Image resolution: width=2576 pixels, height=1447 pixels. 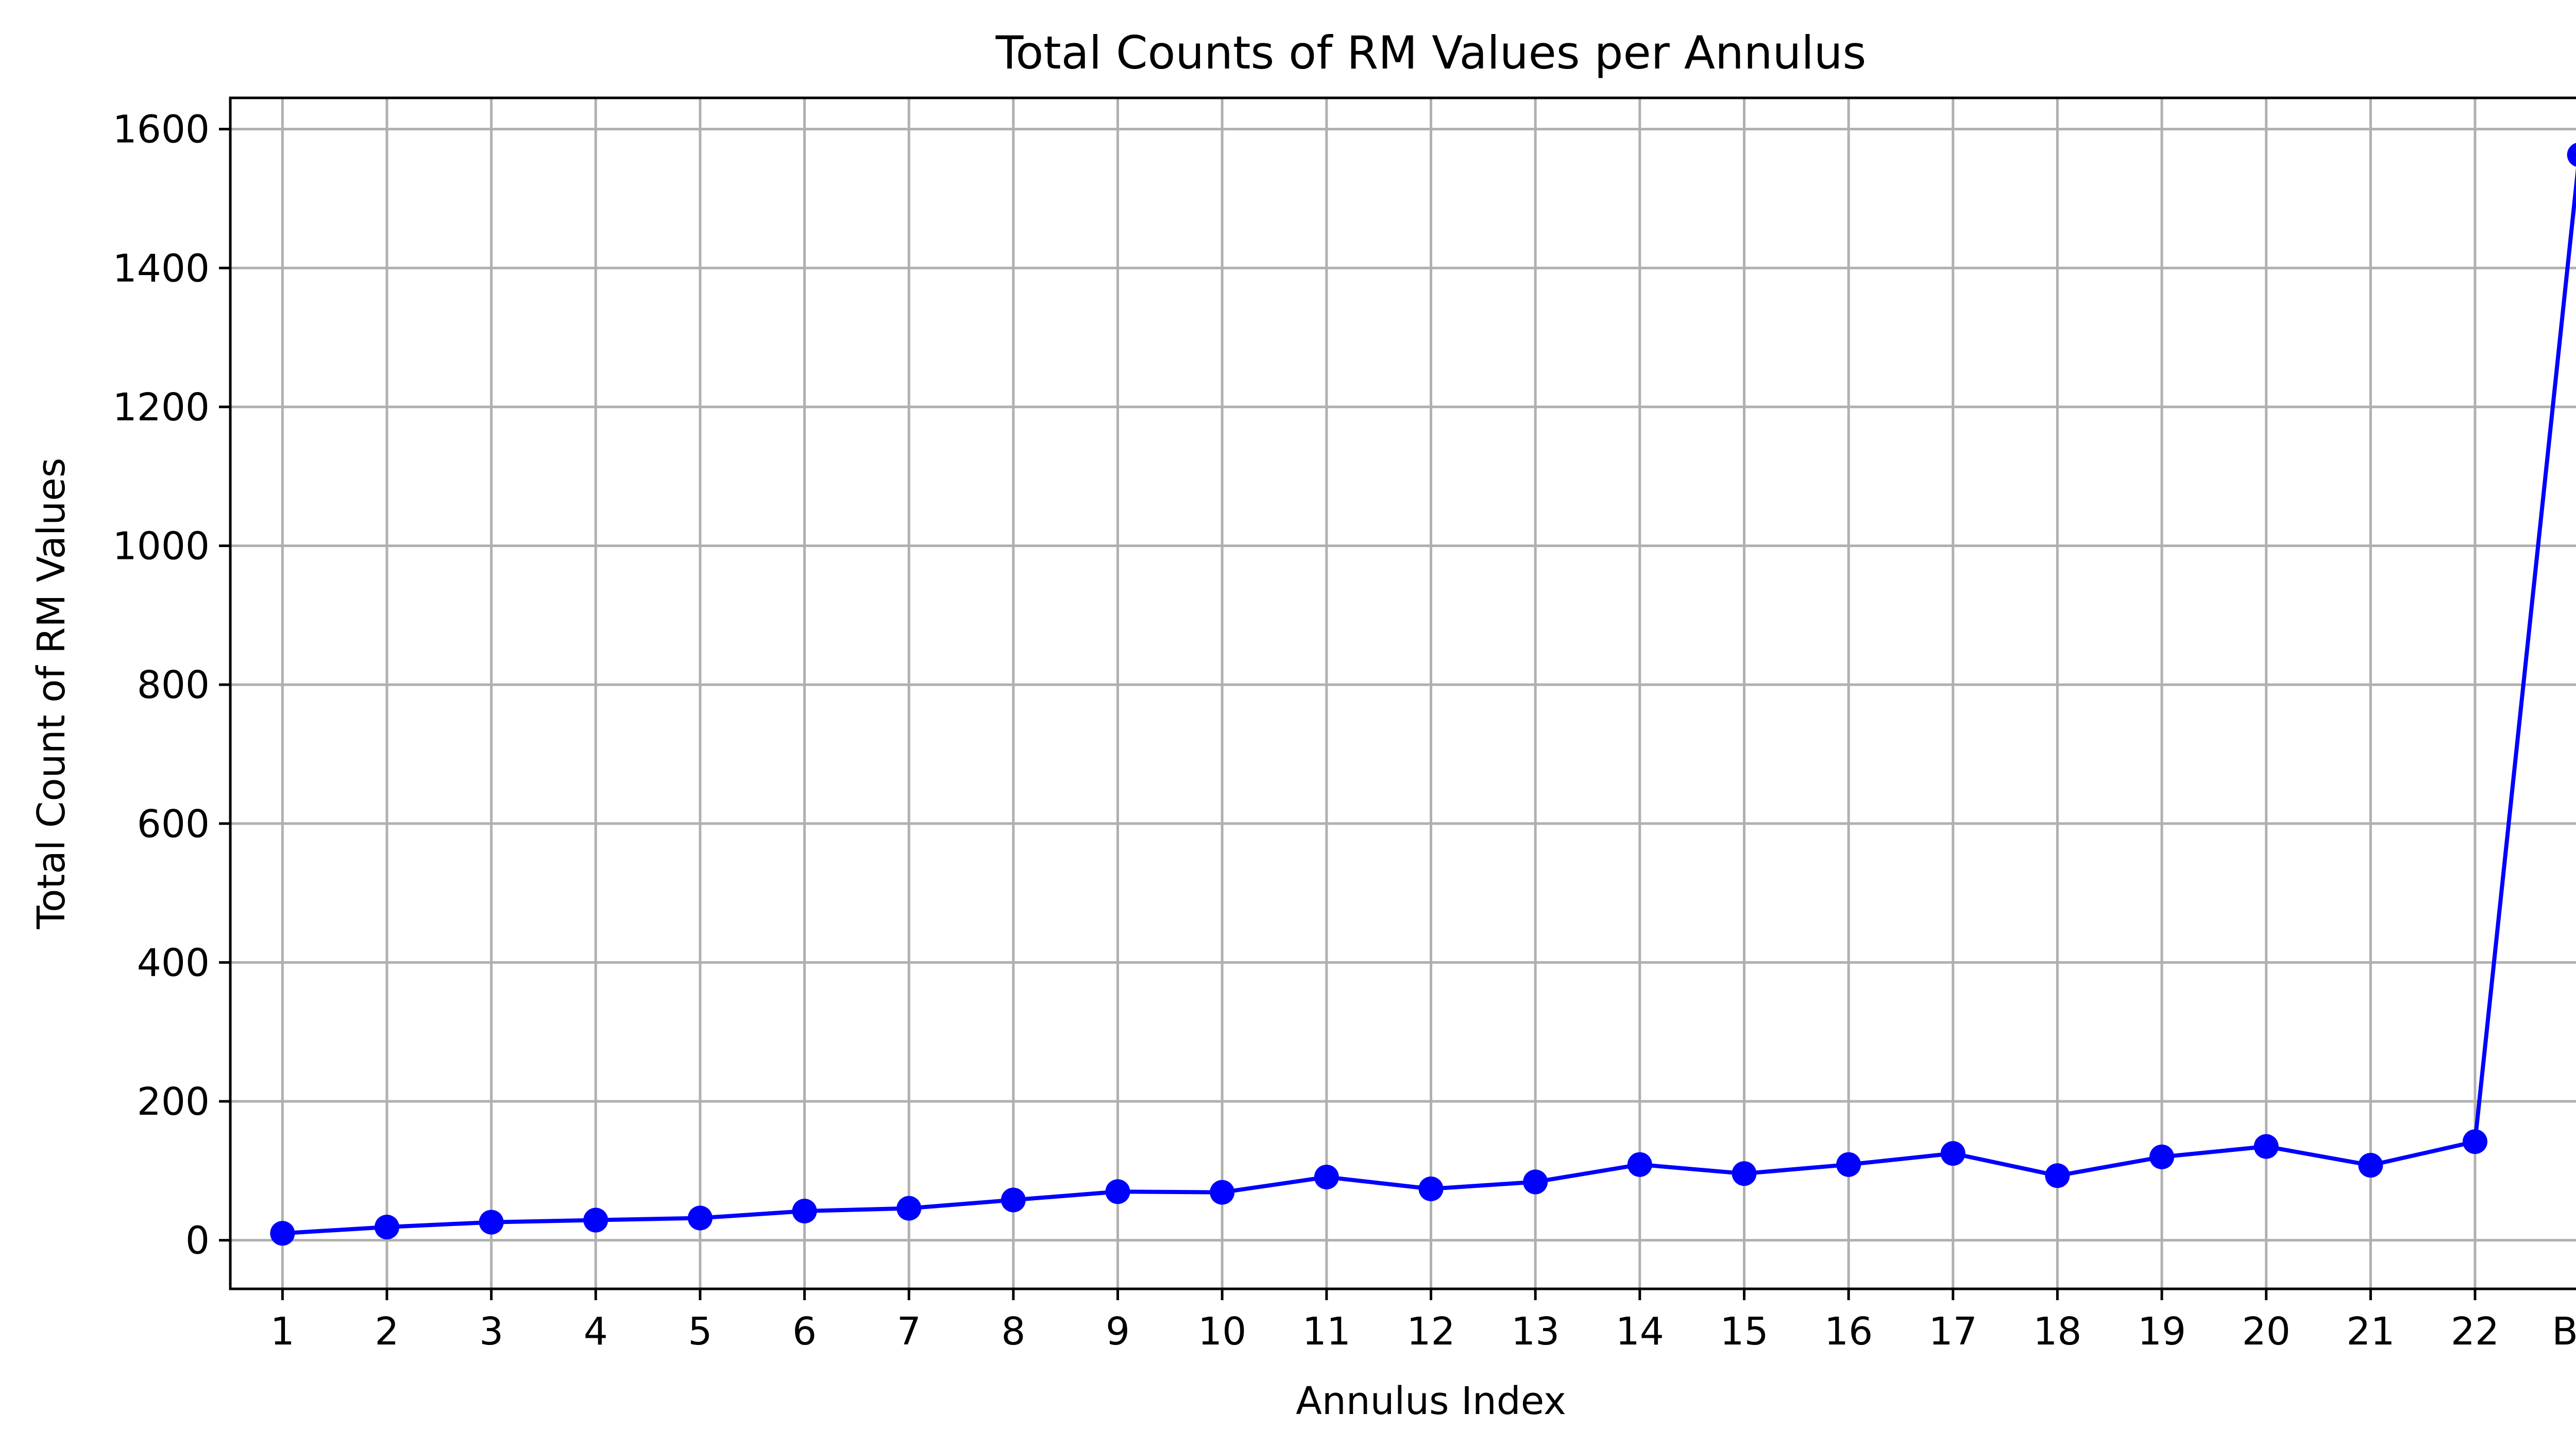 I want to click on x-tick-label: 14, so click(x=1640, y=1332).